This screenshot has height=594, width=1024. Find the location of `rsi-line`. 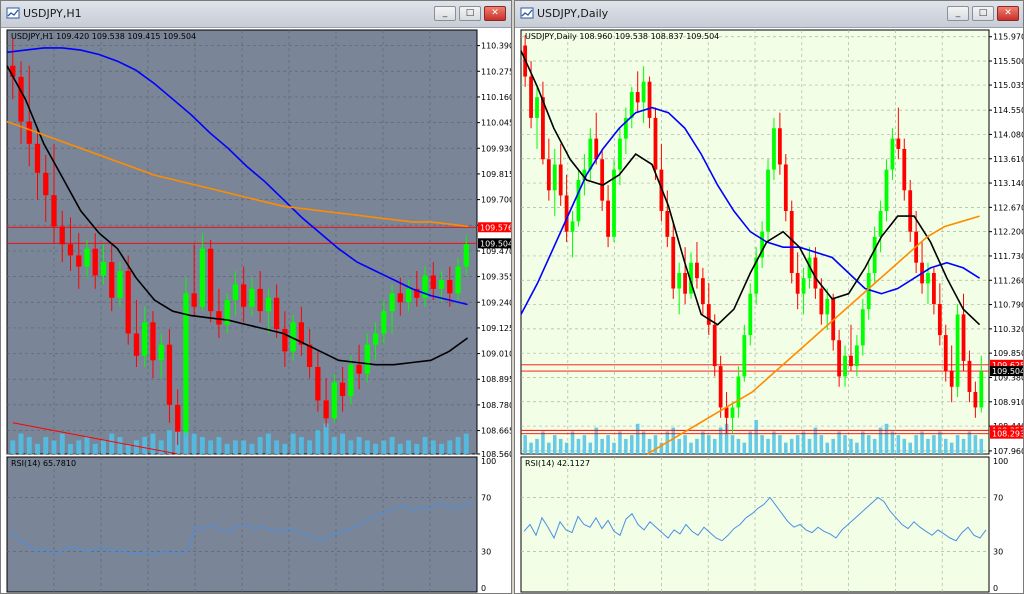

rsi-line is located at coordinates (241, 529).